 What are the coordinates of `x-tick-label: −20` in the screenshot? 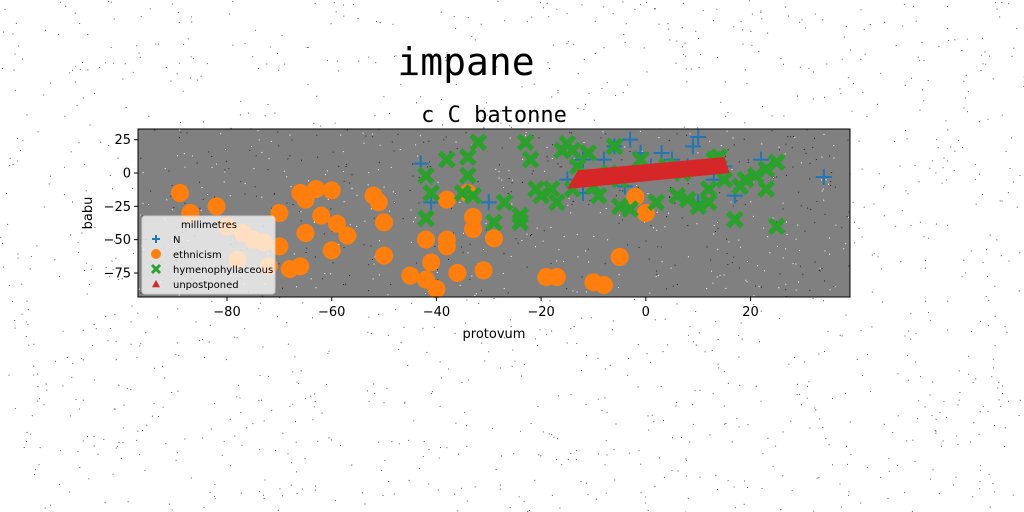 It's located at (540, 312).